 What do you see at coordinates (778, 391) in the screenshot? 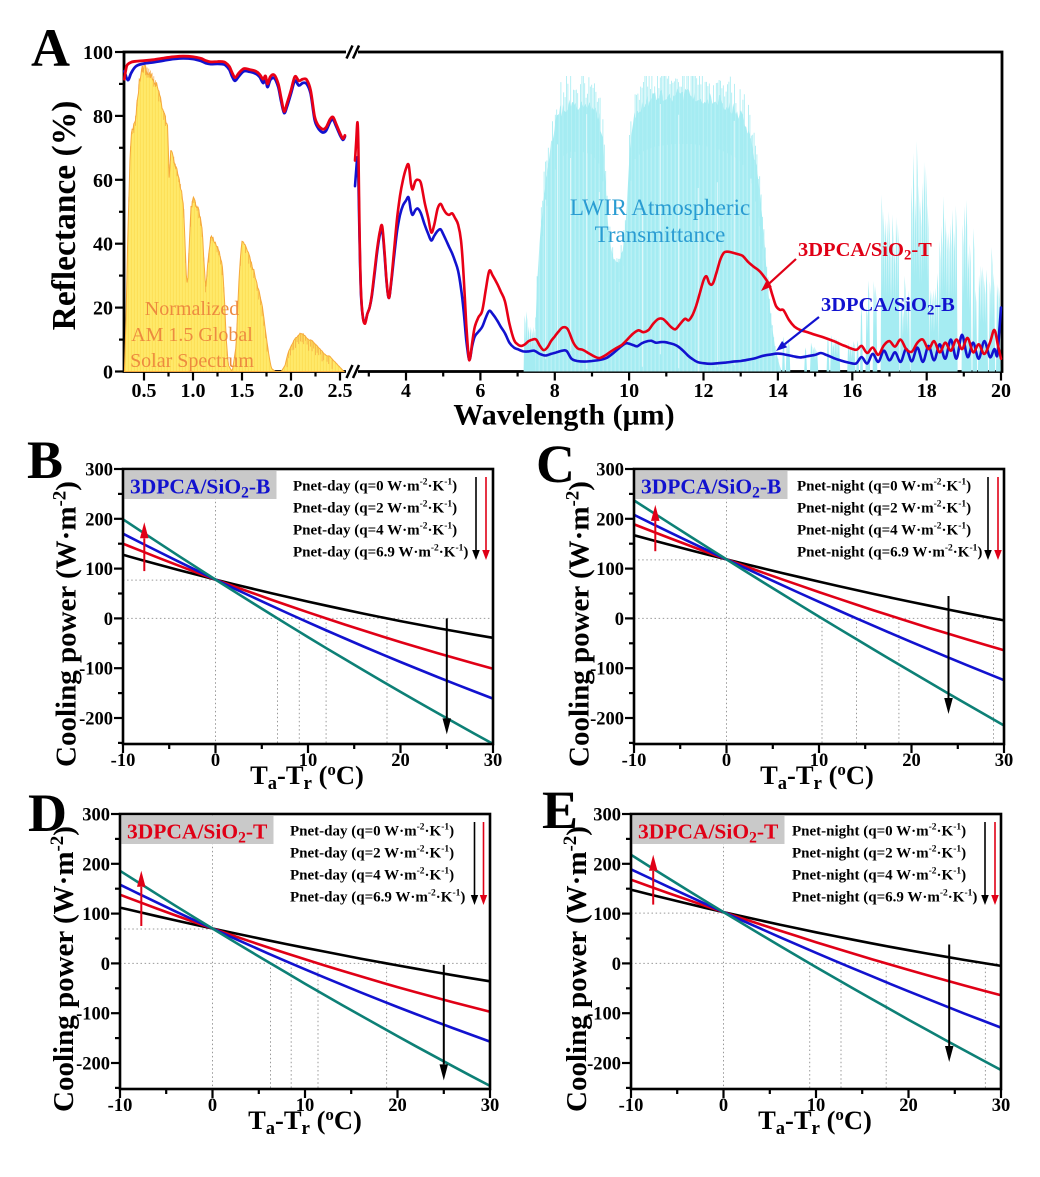
I see `svg-text: 14` at bounding box center [778, 391].